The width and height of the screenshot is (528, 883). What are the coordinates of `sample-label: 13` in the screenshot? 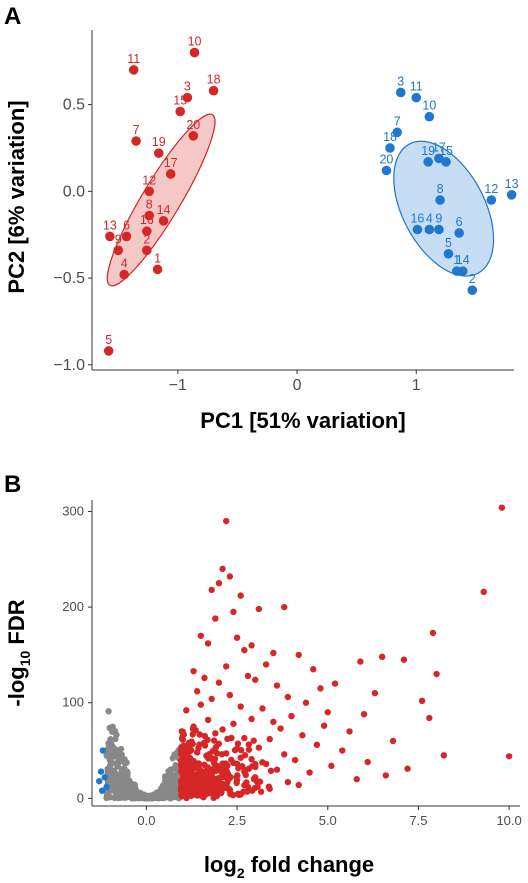 It's located at (110, 225).